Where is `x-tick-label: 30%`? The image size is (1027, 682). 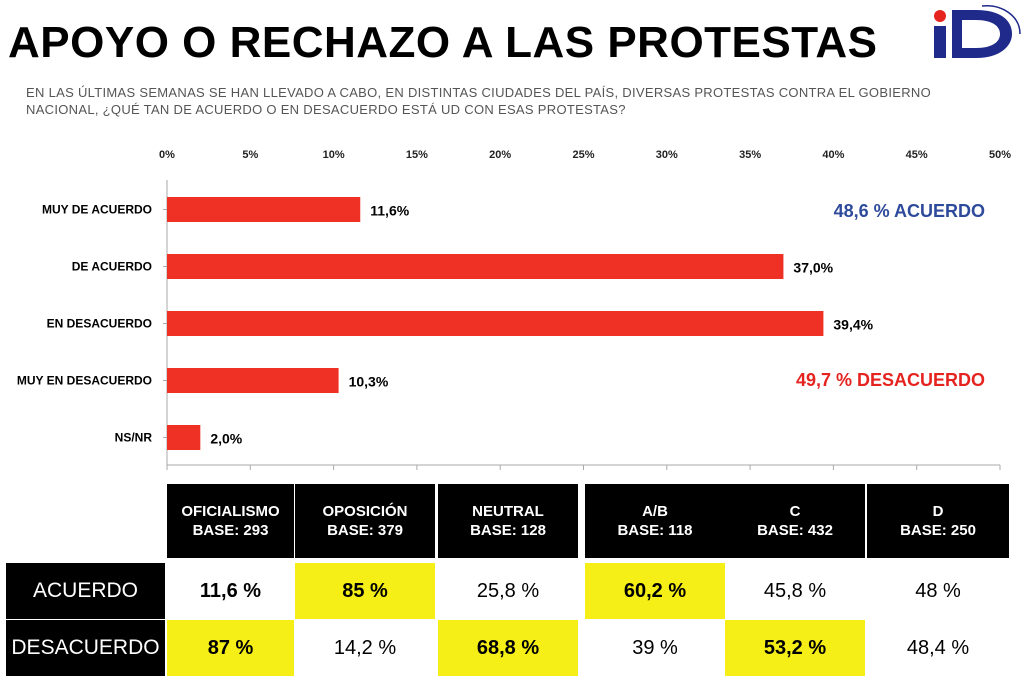
x-tick-label: 30% is located at coordinates (667, 155).